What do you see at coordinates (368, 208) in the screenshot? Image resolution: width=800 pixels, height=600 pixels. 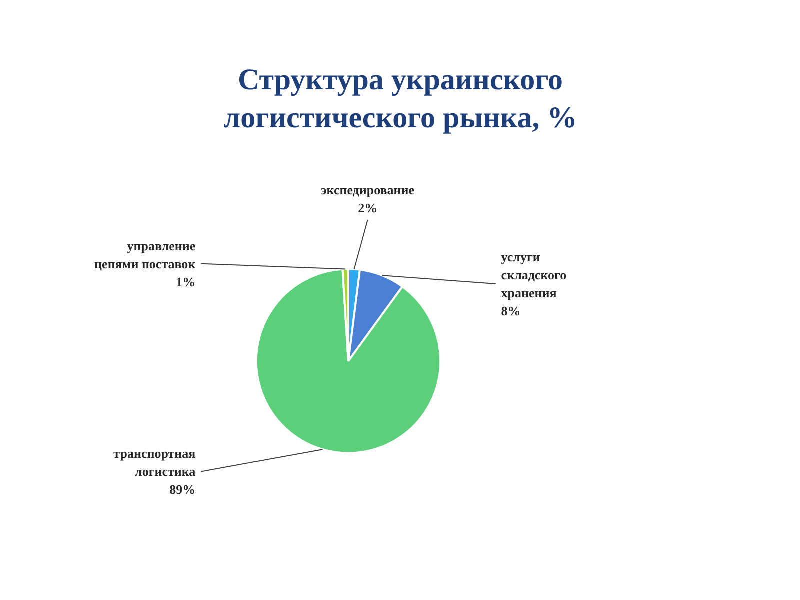 I see `data-label: 2%` at bounding box center [368, 208].